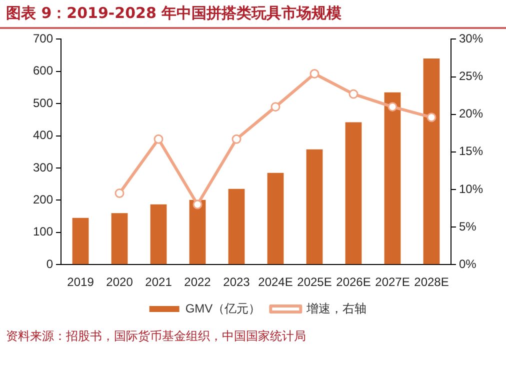  What do you see at coordinates (336, 308) in the screenshot?
I see `legend-label: 增速，右轴` at bounding box center [336, 308].